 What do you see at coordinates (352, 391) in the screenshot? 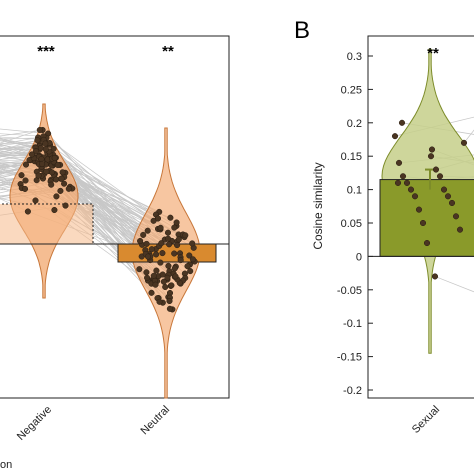
I see `y-tick-label: -0.2` at bounding box center [352, 391].